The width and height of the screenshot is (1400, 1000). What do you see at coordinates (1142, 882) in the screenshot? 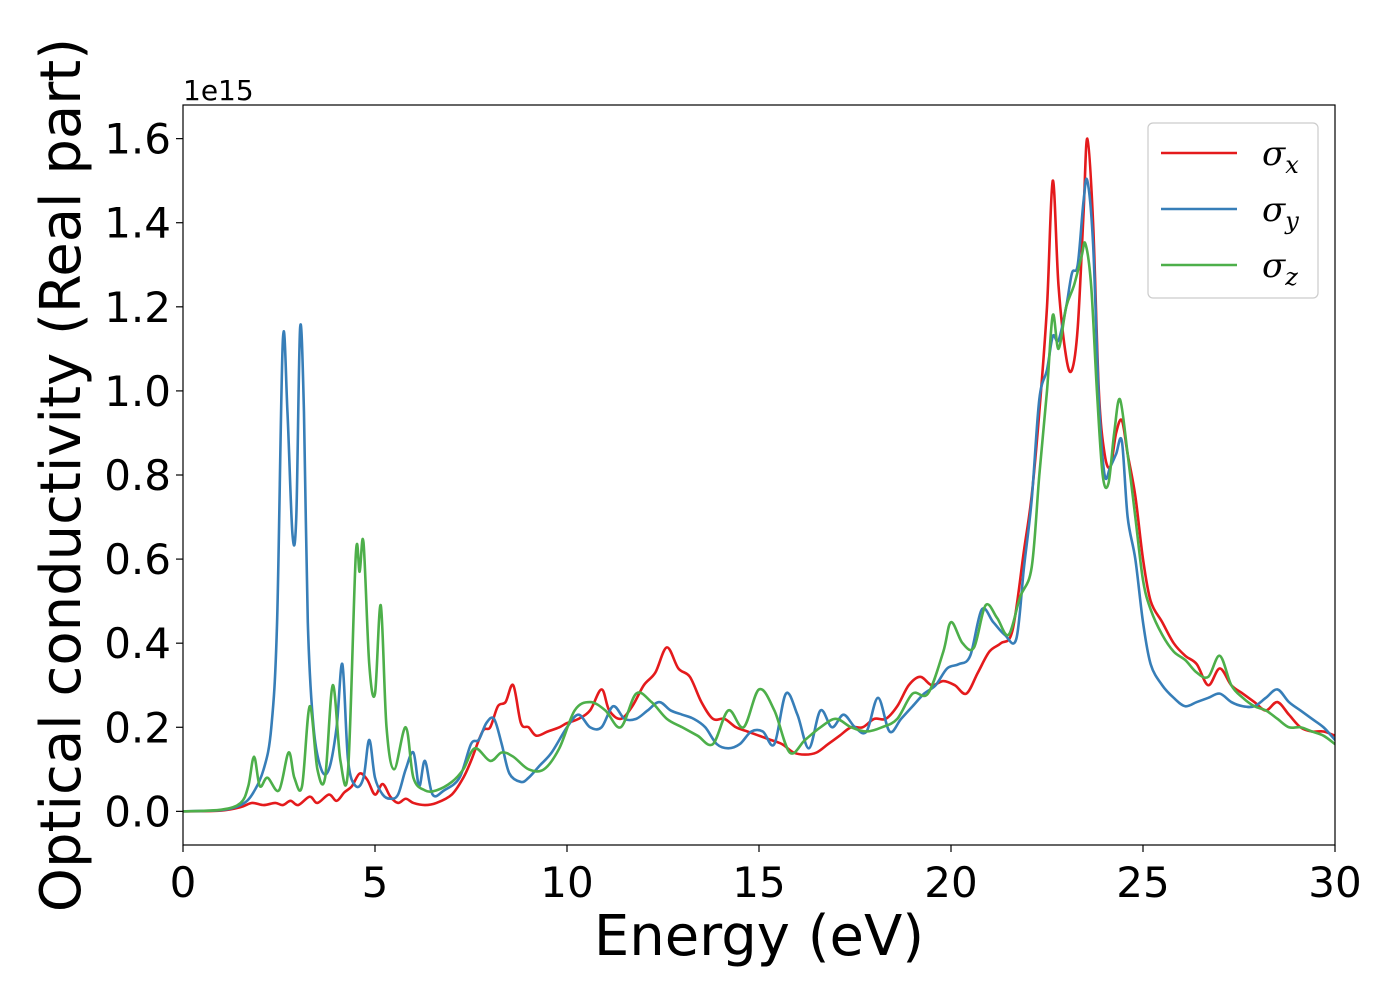
I see `x-tick-label: 25` at bounding box center [1142, 882].